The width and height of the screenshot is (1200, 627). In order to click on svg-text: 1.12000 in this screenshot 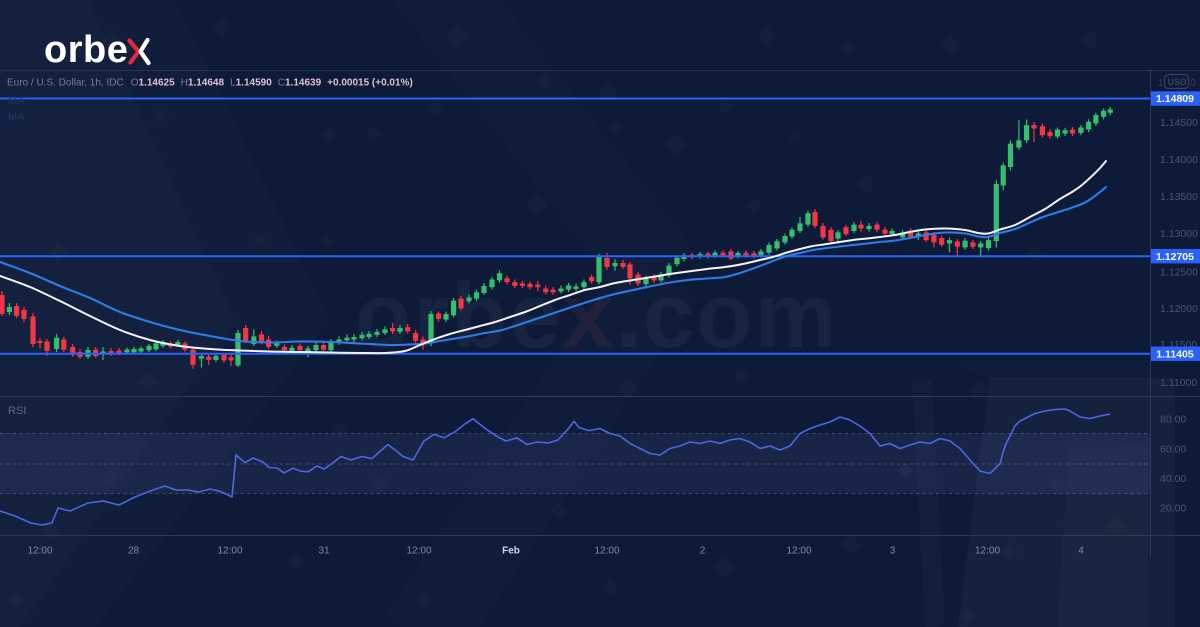, I will do `click(1179, 309)`.